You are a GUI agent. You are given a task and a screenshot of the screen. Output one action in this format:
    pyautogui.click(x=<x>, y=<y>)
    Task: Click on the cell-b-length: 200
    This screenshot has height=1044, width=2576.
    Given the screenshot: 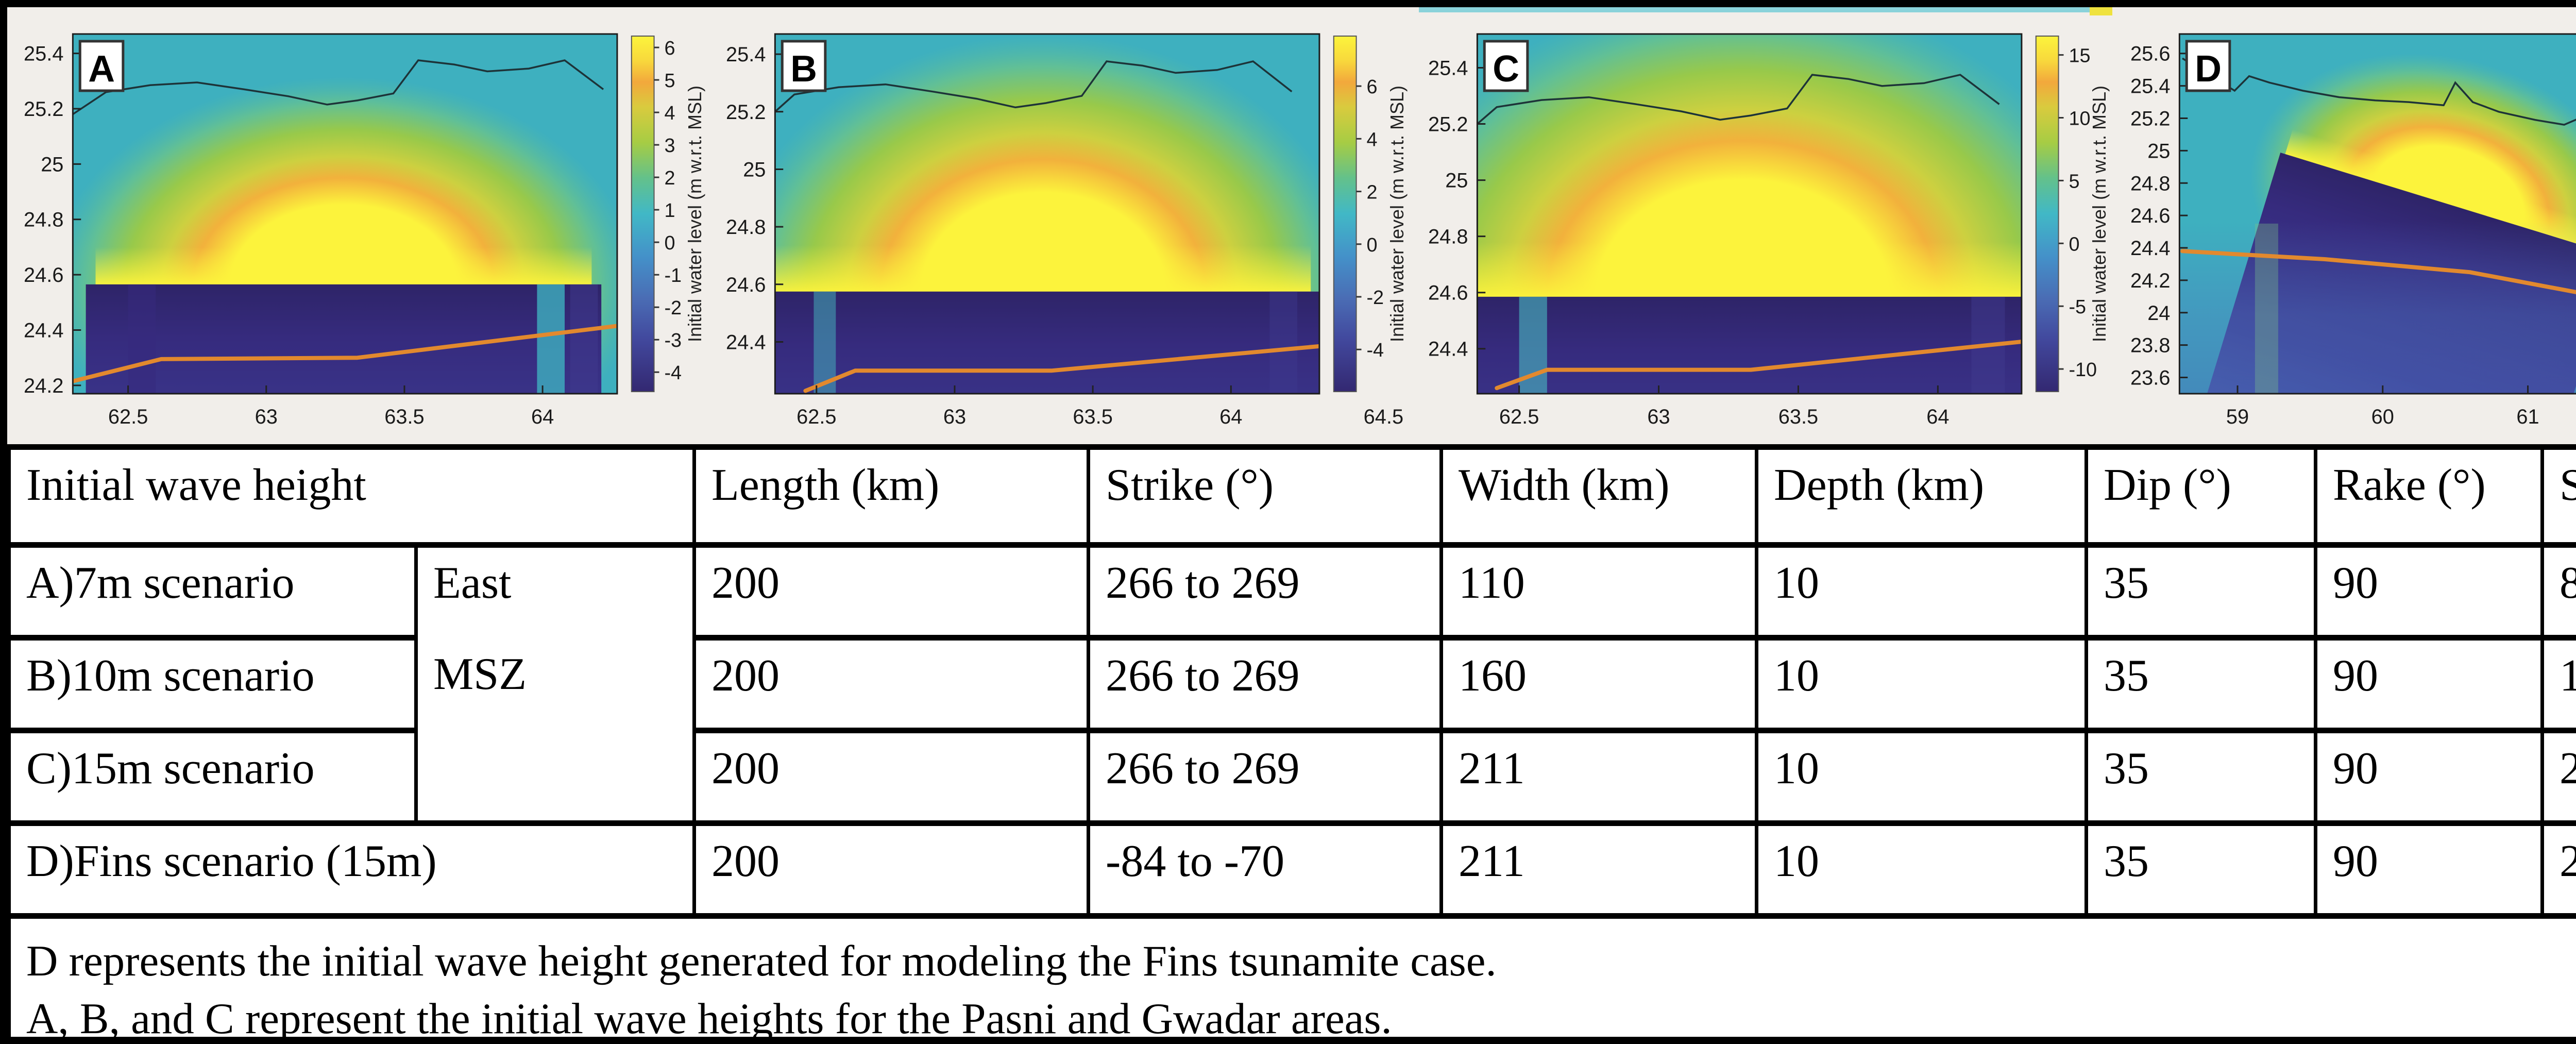 What is the action you would take?
    pyautogui.click(x=891, y=684)
    